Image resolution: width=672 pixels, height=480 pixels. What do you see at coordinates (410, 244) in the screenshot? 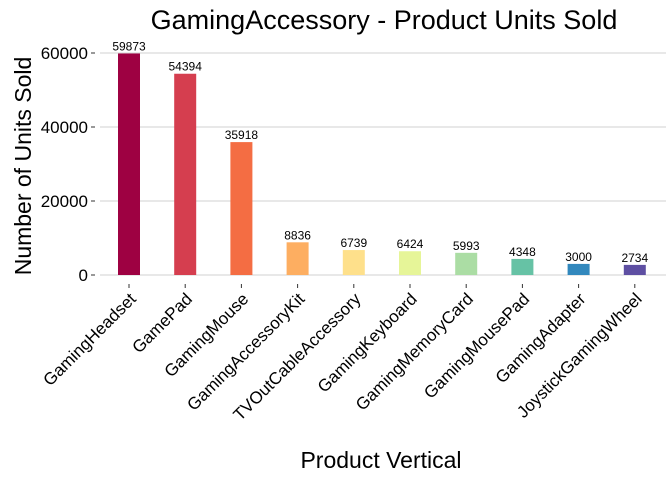
I see `data-label: 6424` at bounding box center [410, 244].